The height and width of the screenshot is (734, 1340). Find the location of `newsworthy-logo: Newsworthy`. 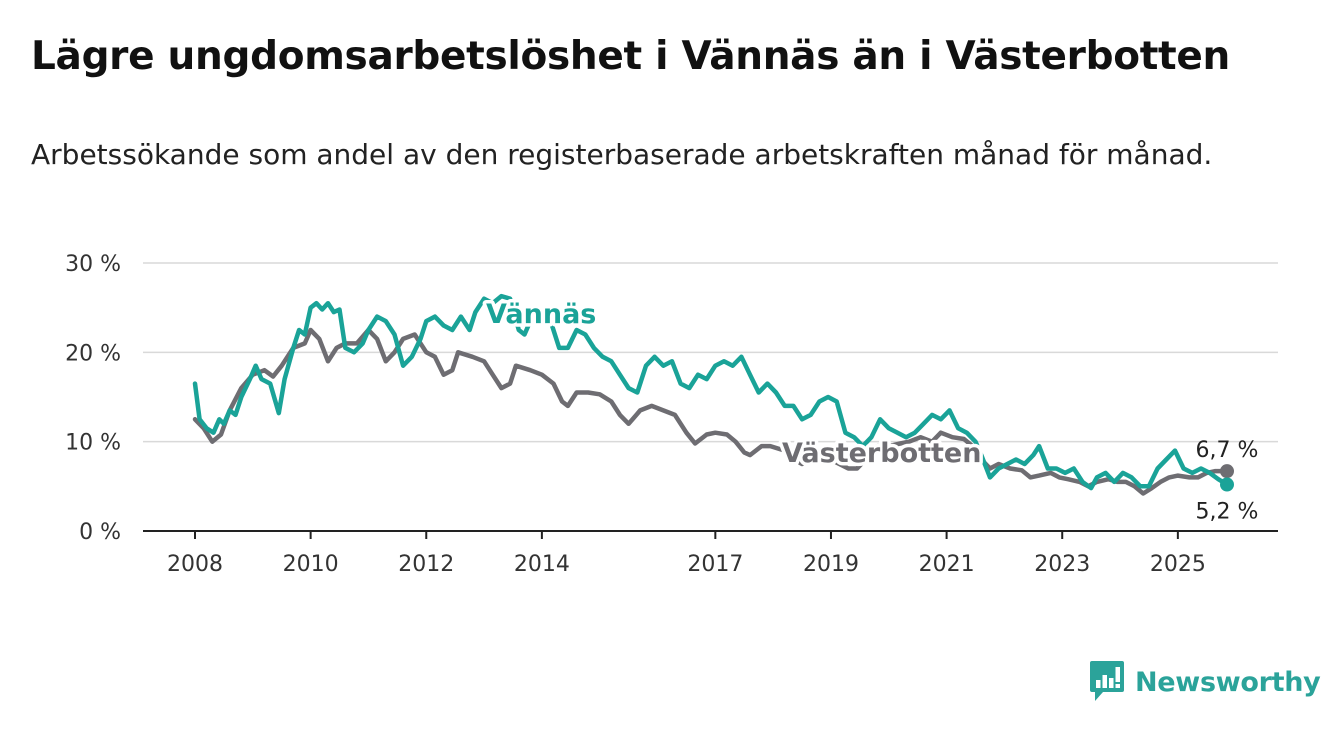

newsworthy-logo: Newsworthy is located at coordinates (1205, 682).